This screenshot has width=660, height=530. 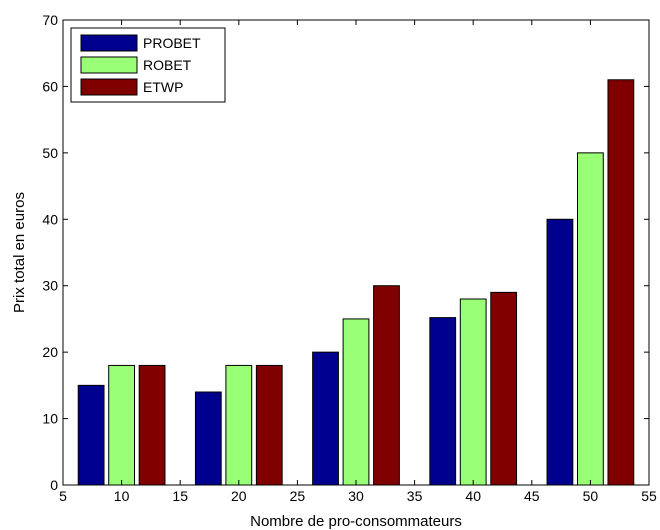 What do you see at coordinates (50, 86) in the screenshot?
I see `y-tick-label: 60` at bounding box center [50, 86].